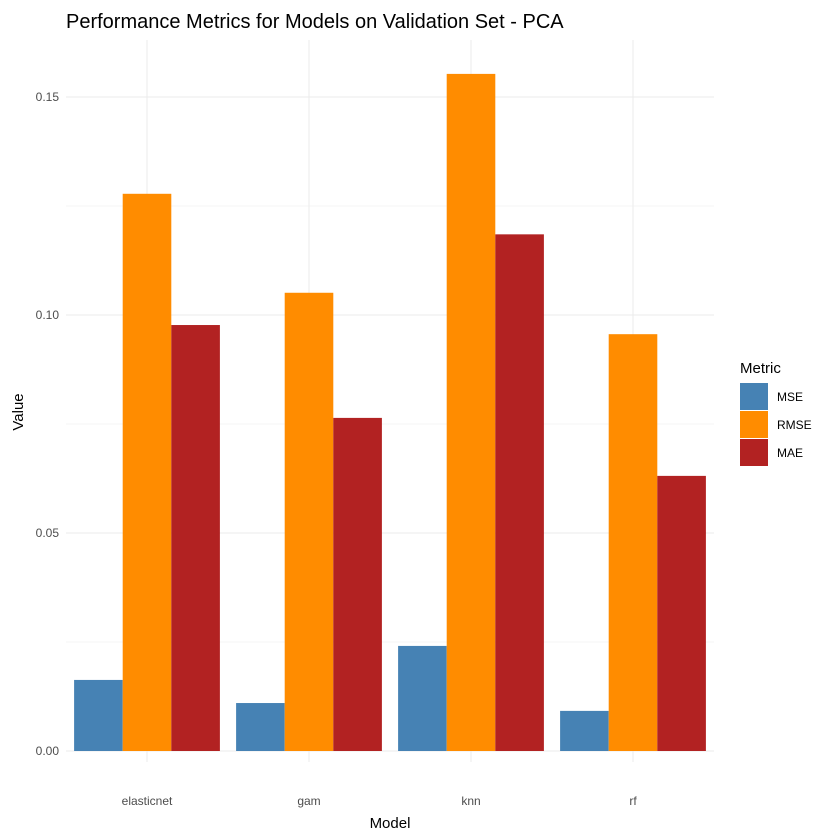  What do you see at coordinates (309, 521) in the screenshot?
I see `bar-rmse-gam` at bounding box center [309, 521].